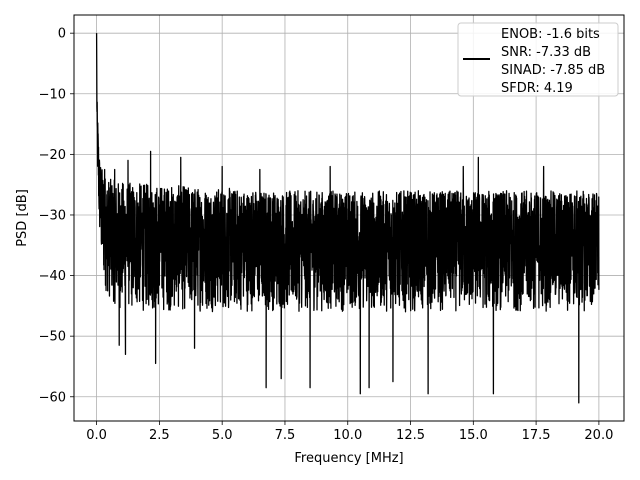 This screenshot has width=640, height=480. I want to click on x-tick-label: 0.0, so click(96, 435).